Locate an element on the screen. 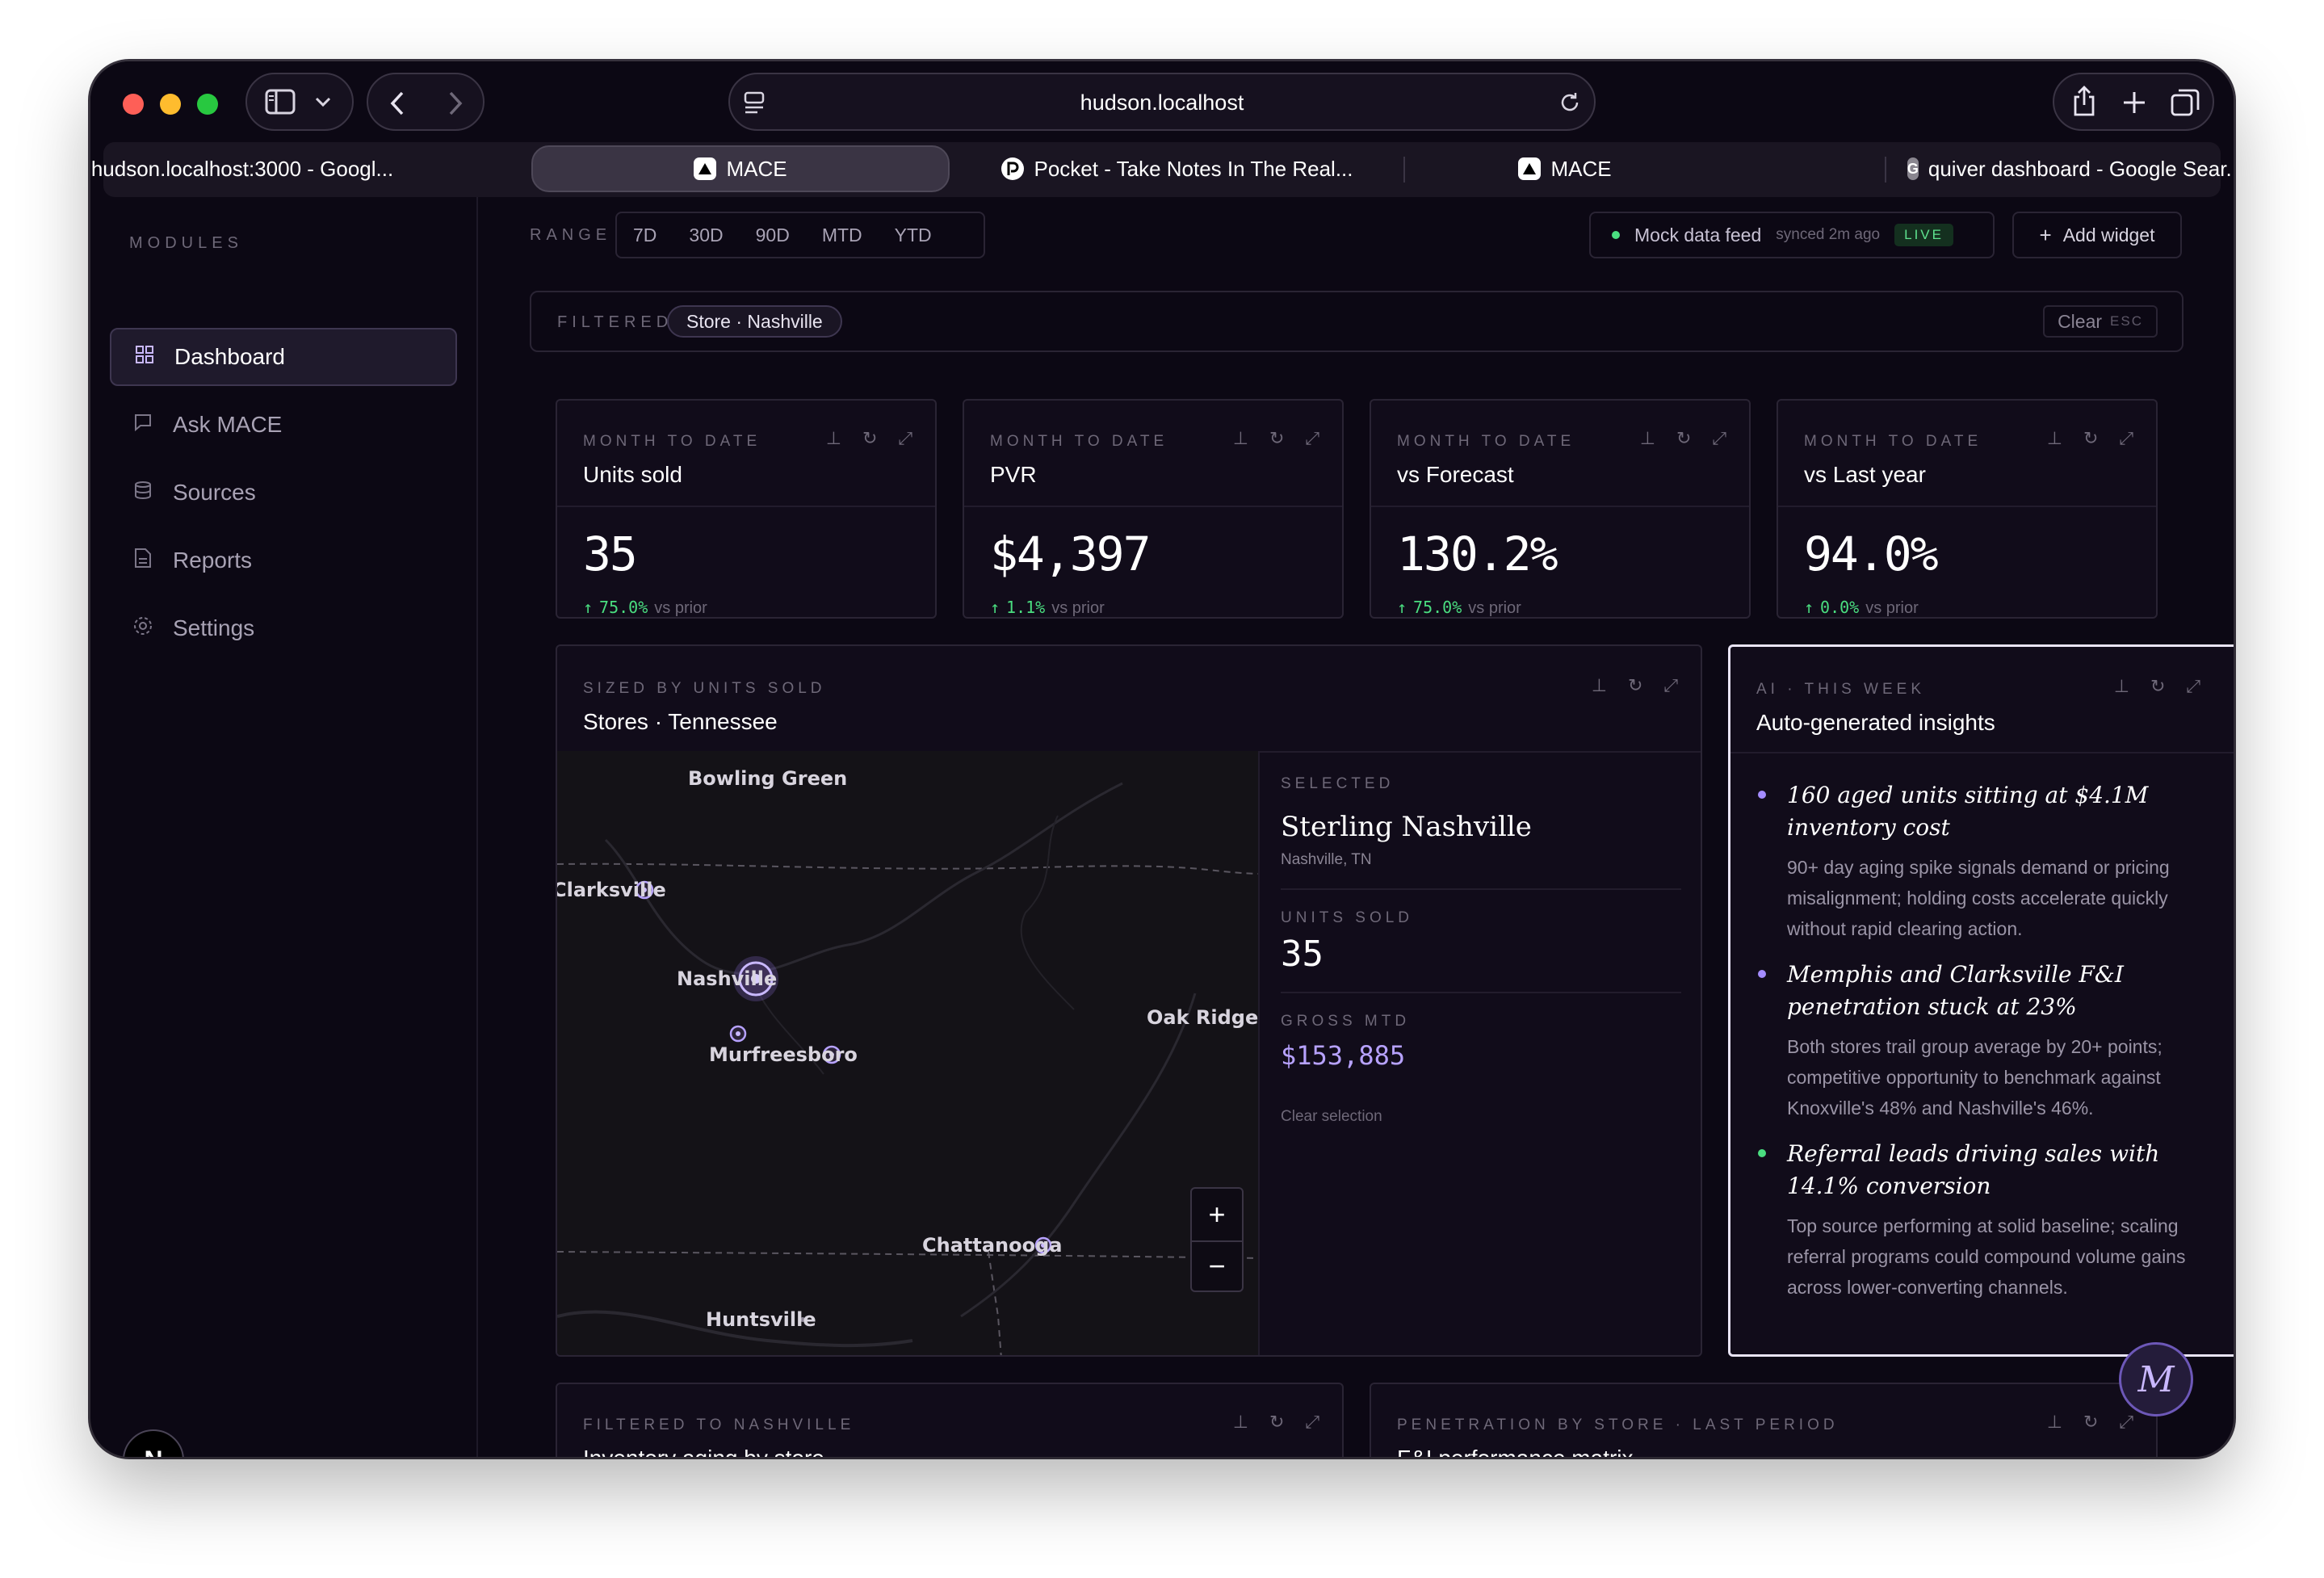 The width and height of the screenshot is (2324, 1578). city-label-chattanooga: Chattanooga is located at coordinates (992, 1245).